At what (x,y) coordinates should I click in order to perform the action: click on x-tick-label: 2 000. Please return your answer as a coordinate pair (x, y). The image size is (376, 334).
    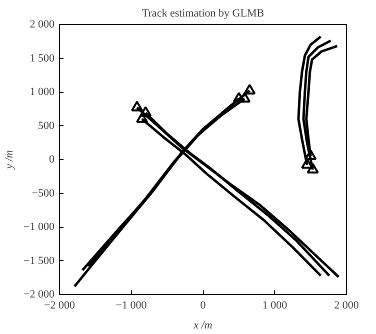
    Looking at the image, I should click on (347, 306).